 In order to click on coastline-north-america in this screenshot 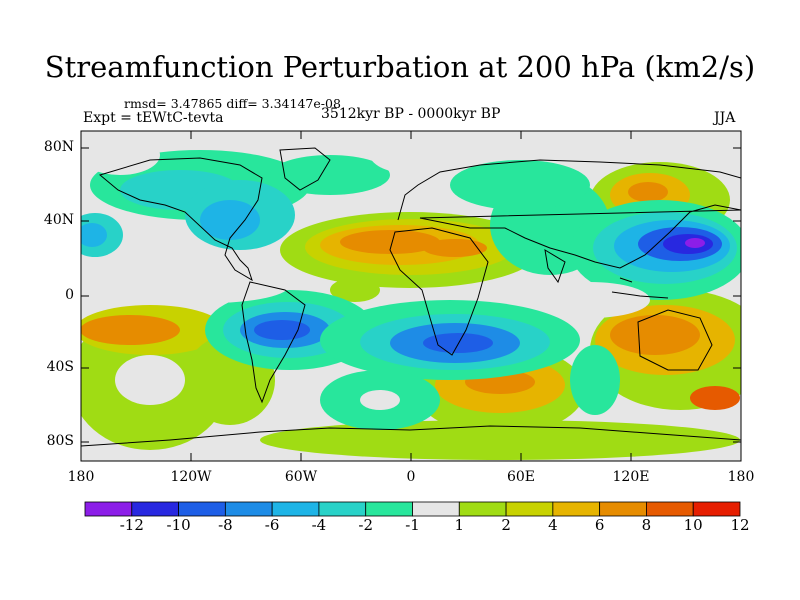, I will do `click(180, 219)`.